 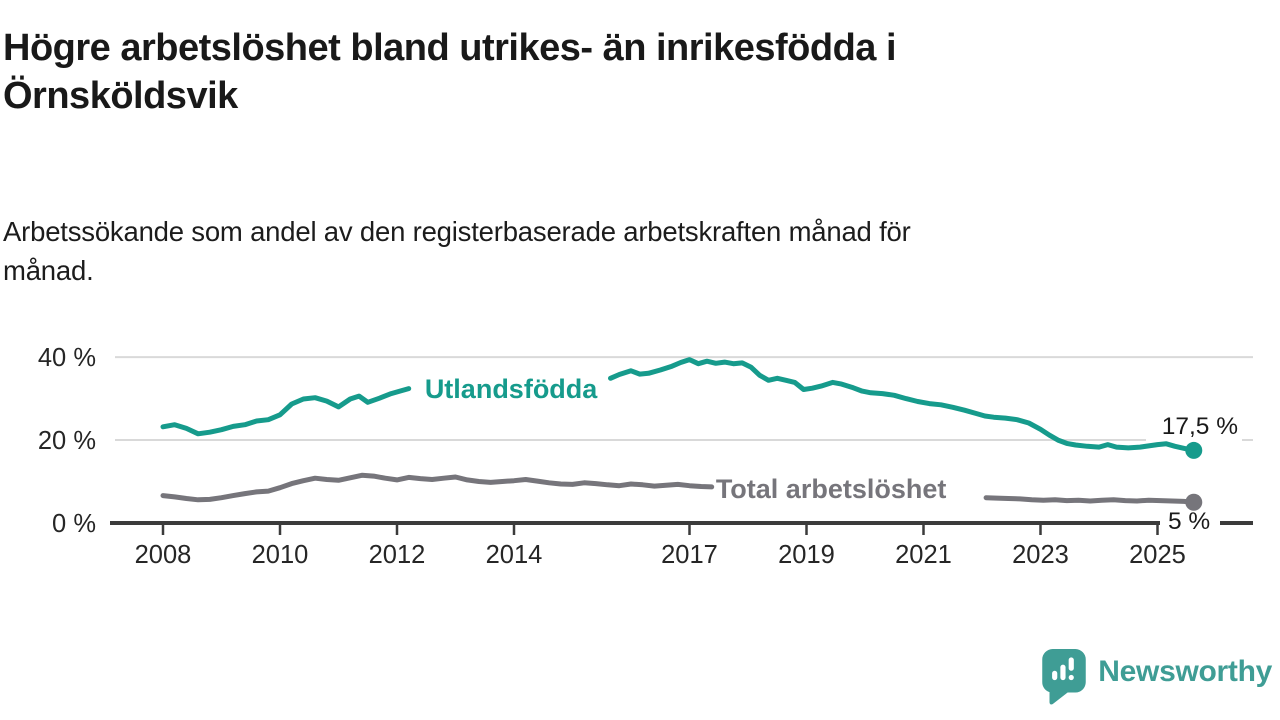 What do you see at coordinates (514, 555) in the screenshot?
I see `x-tick-label: 2014` at bounding box center [514, 555].